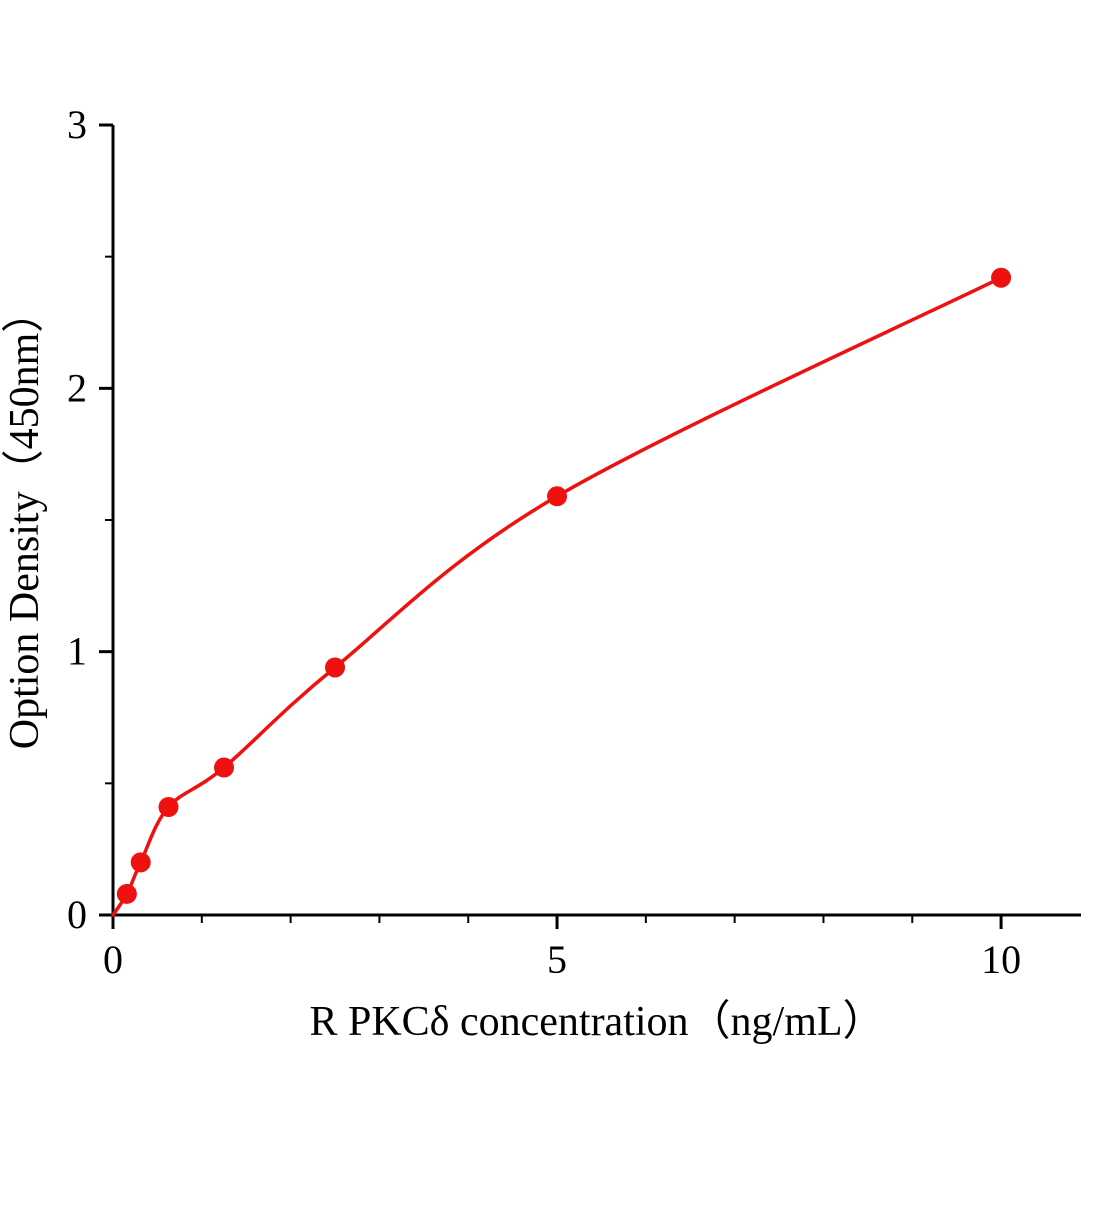 The height and width of the screenshot is (1205, 1104). I want to click on x-tick-label: 10, so click(1001, 959).